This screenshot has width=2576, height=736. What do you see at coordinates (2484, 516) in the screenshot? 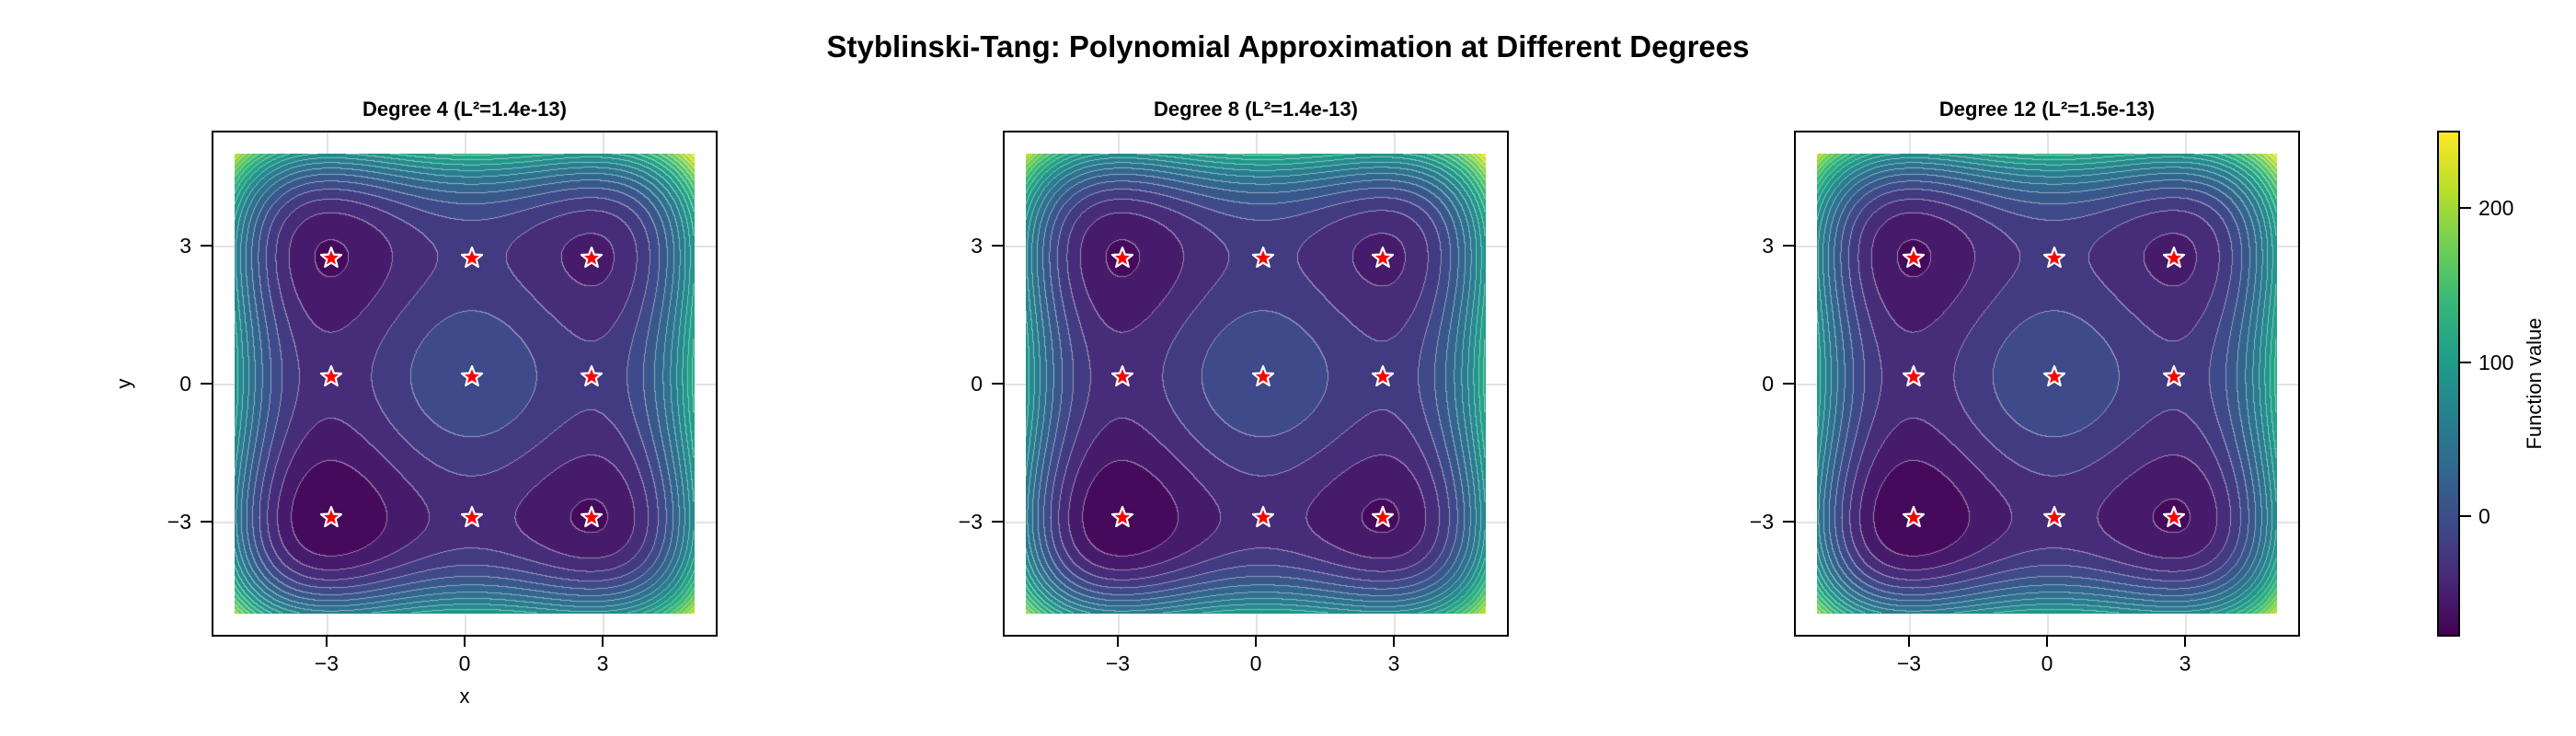
I see `colorbar-tick-label: 0` at bounding box center [2484, 516].